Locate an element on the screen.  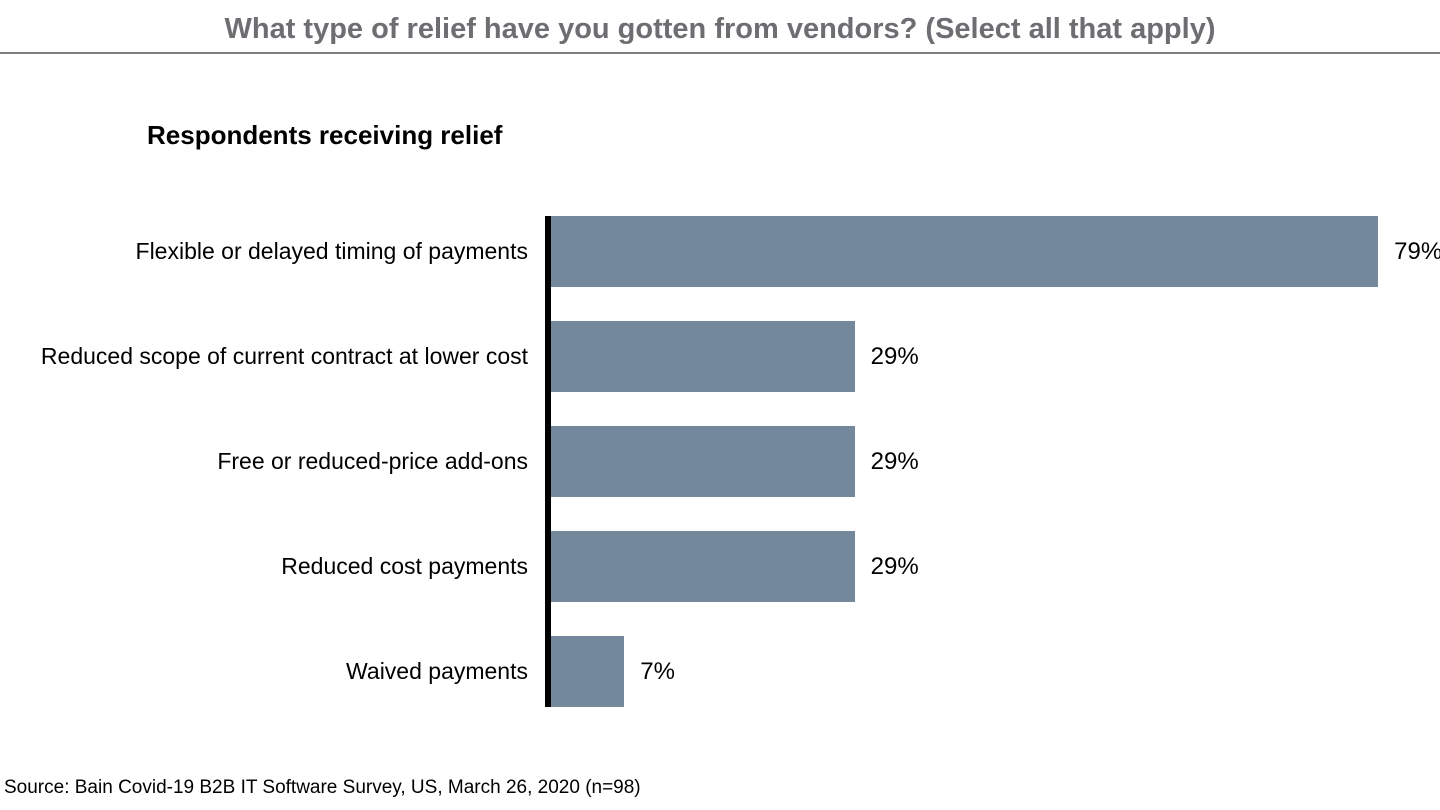
title-divider is located at coordinates (720, 53).